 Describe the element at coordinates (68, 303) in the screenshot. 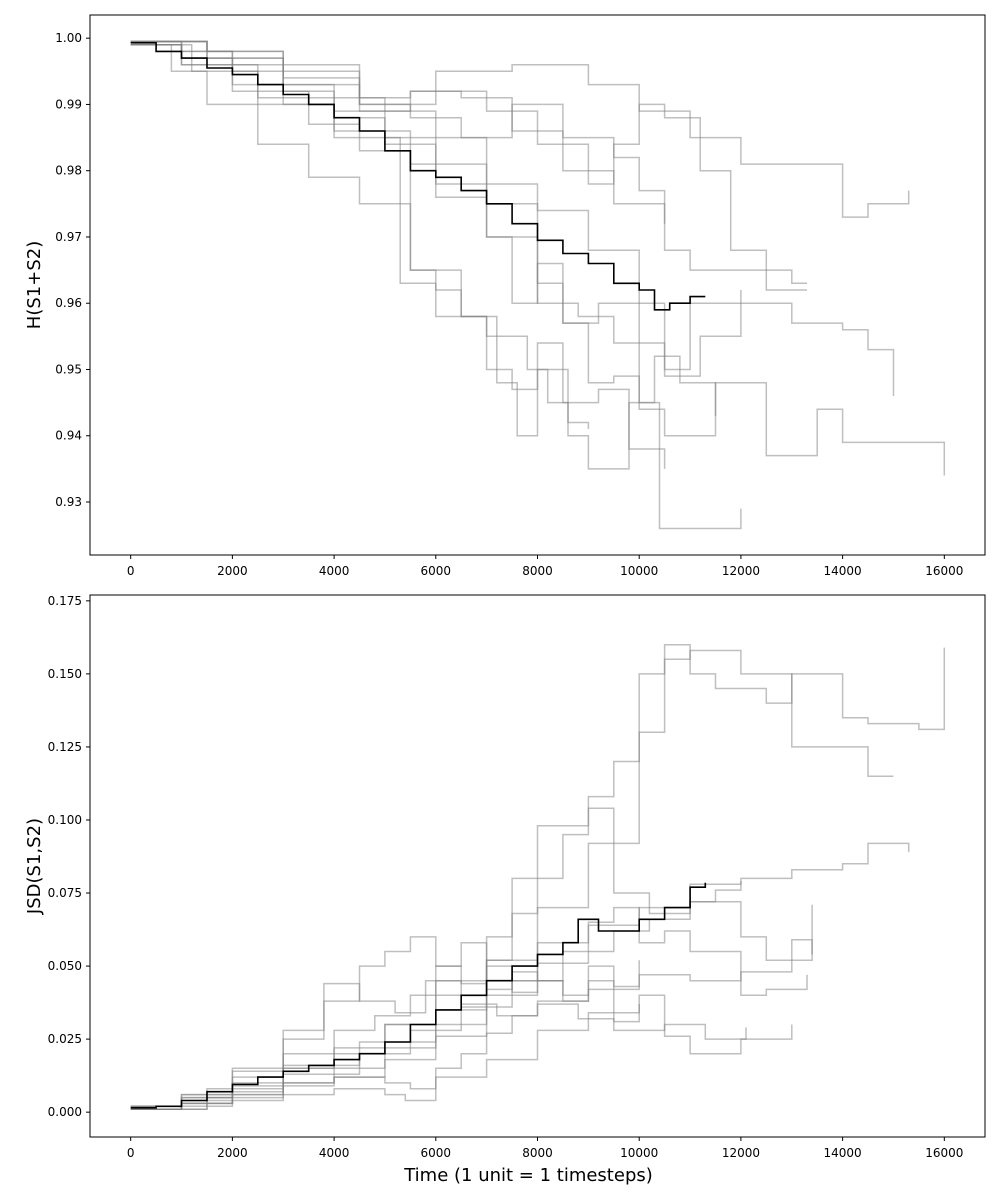

I see `y-tick-label: 0.96` at that location.